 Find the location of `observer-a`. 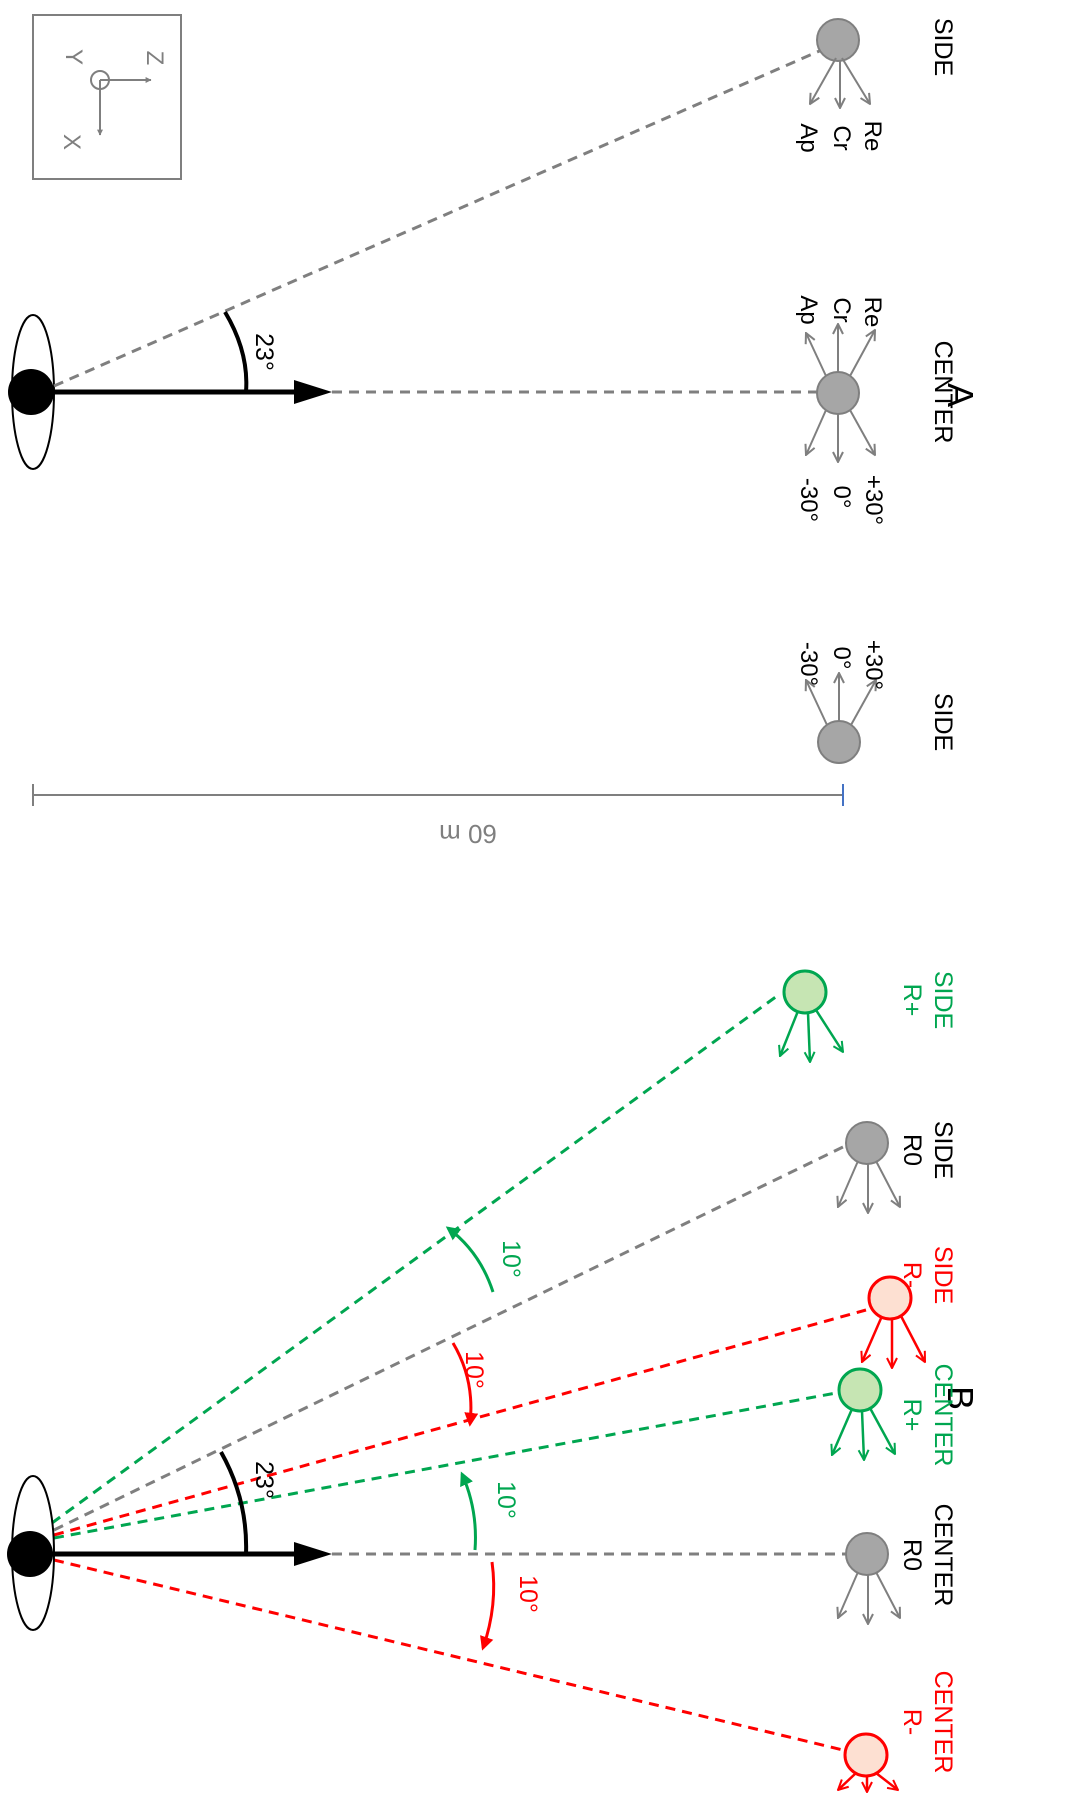

observer-a is located at coordinates (31, 392).